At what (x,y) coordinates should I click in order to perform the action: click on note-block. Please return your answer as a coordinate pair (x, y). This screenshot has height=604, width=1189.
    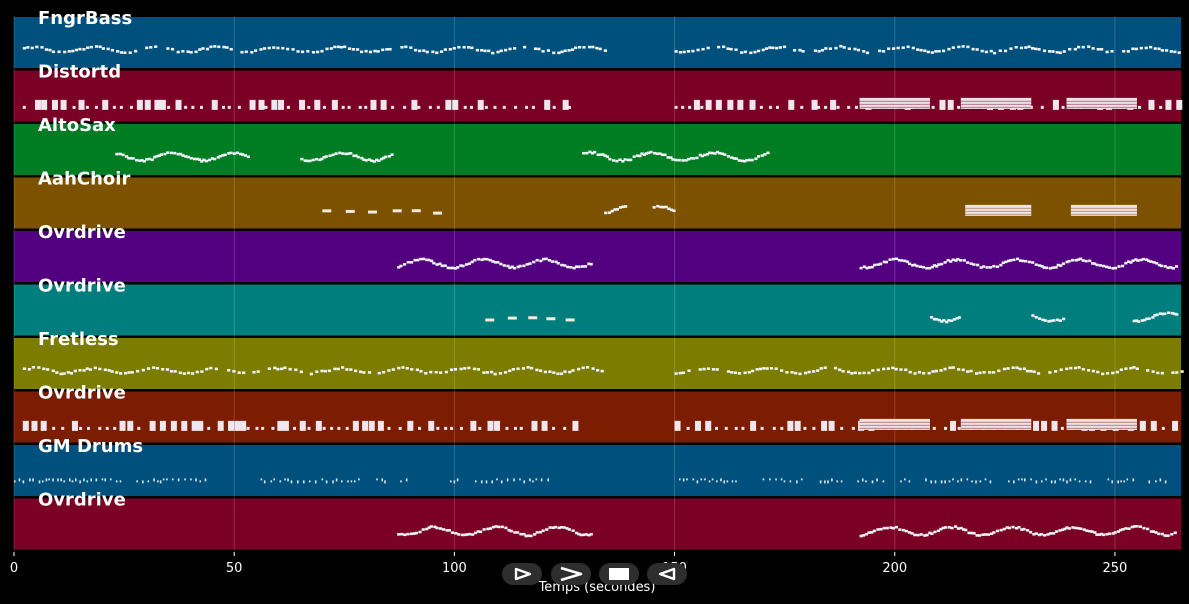
    Looking at the image, I should click on (996, 103).